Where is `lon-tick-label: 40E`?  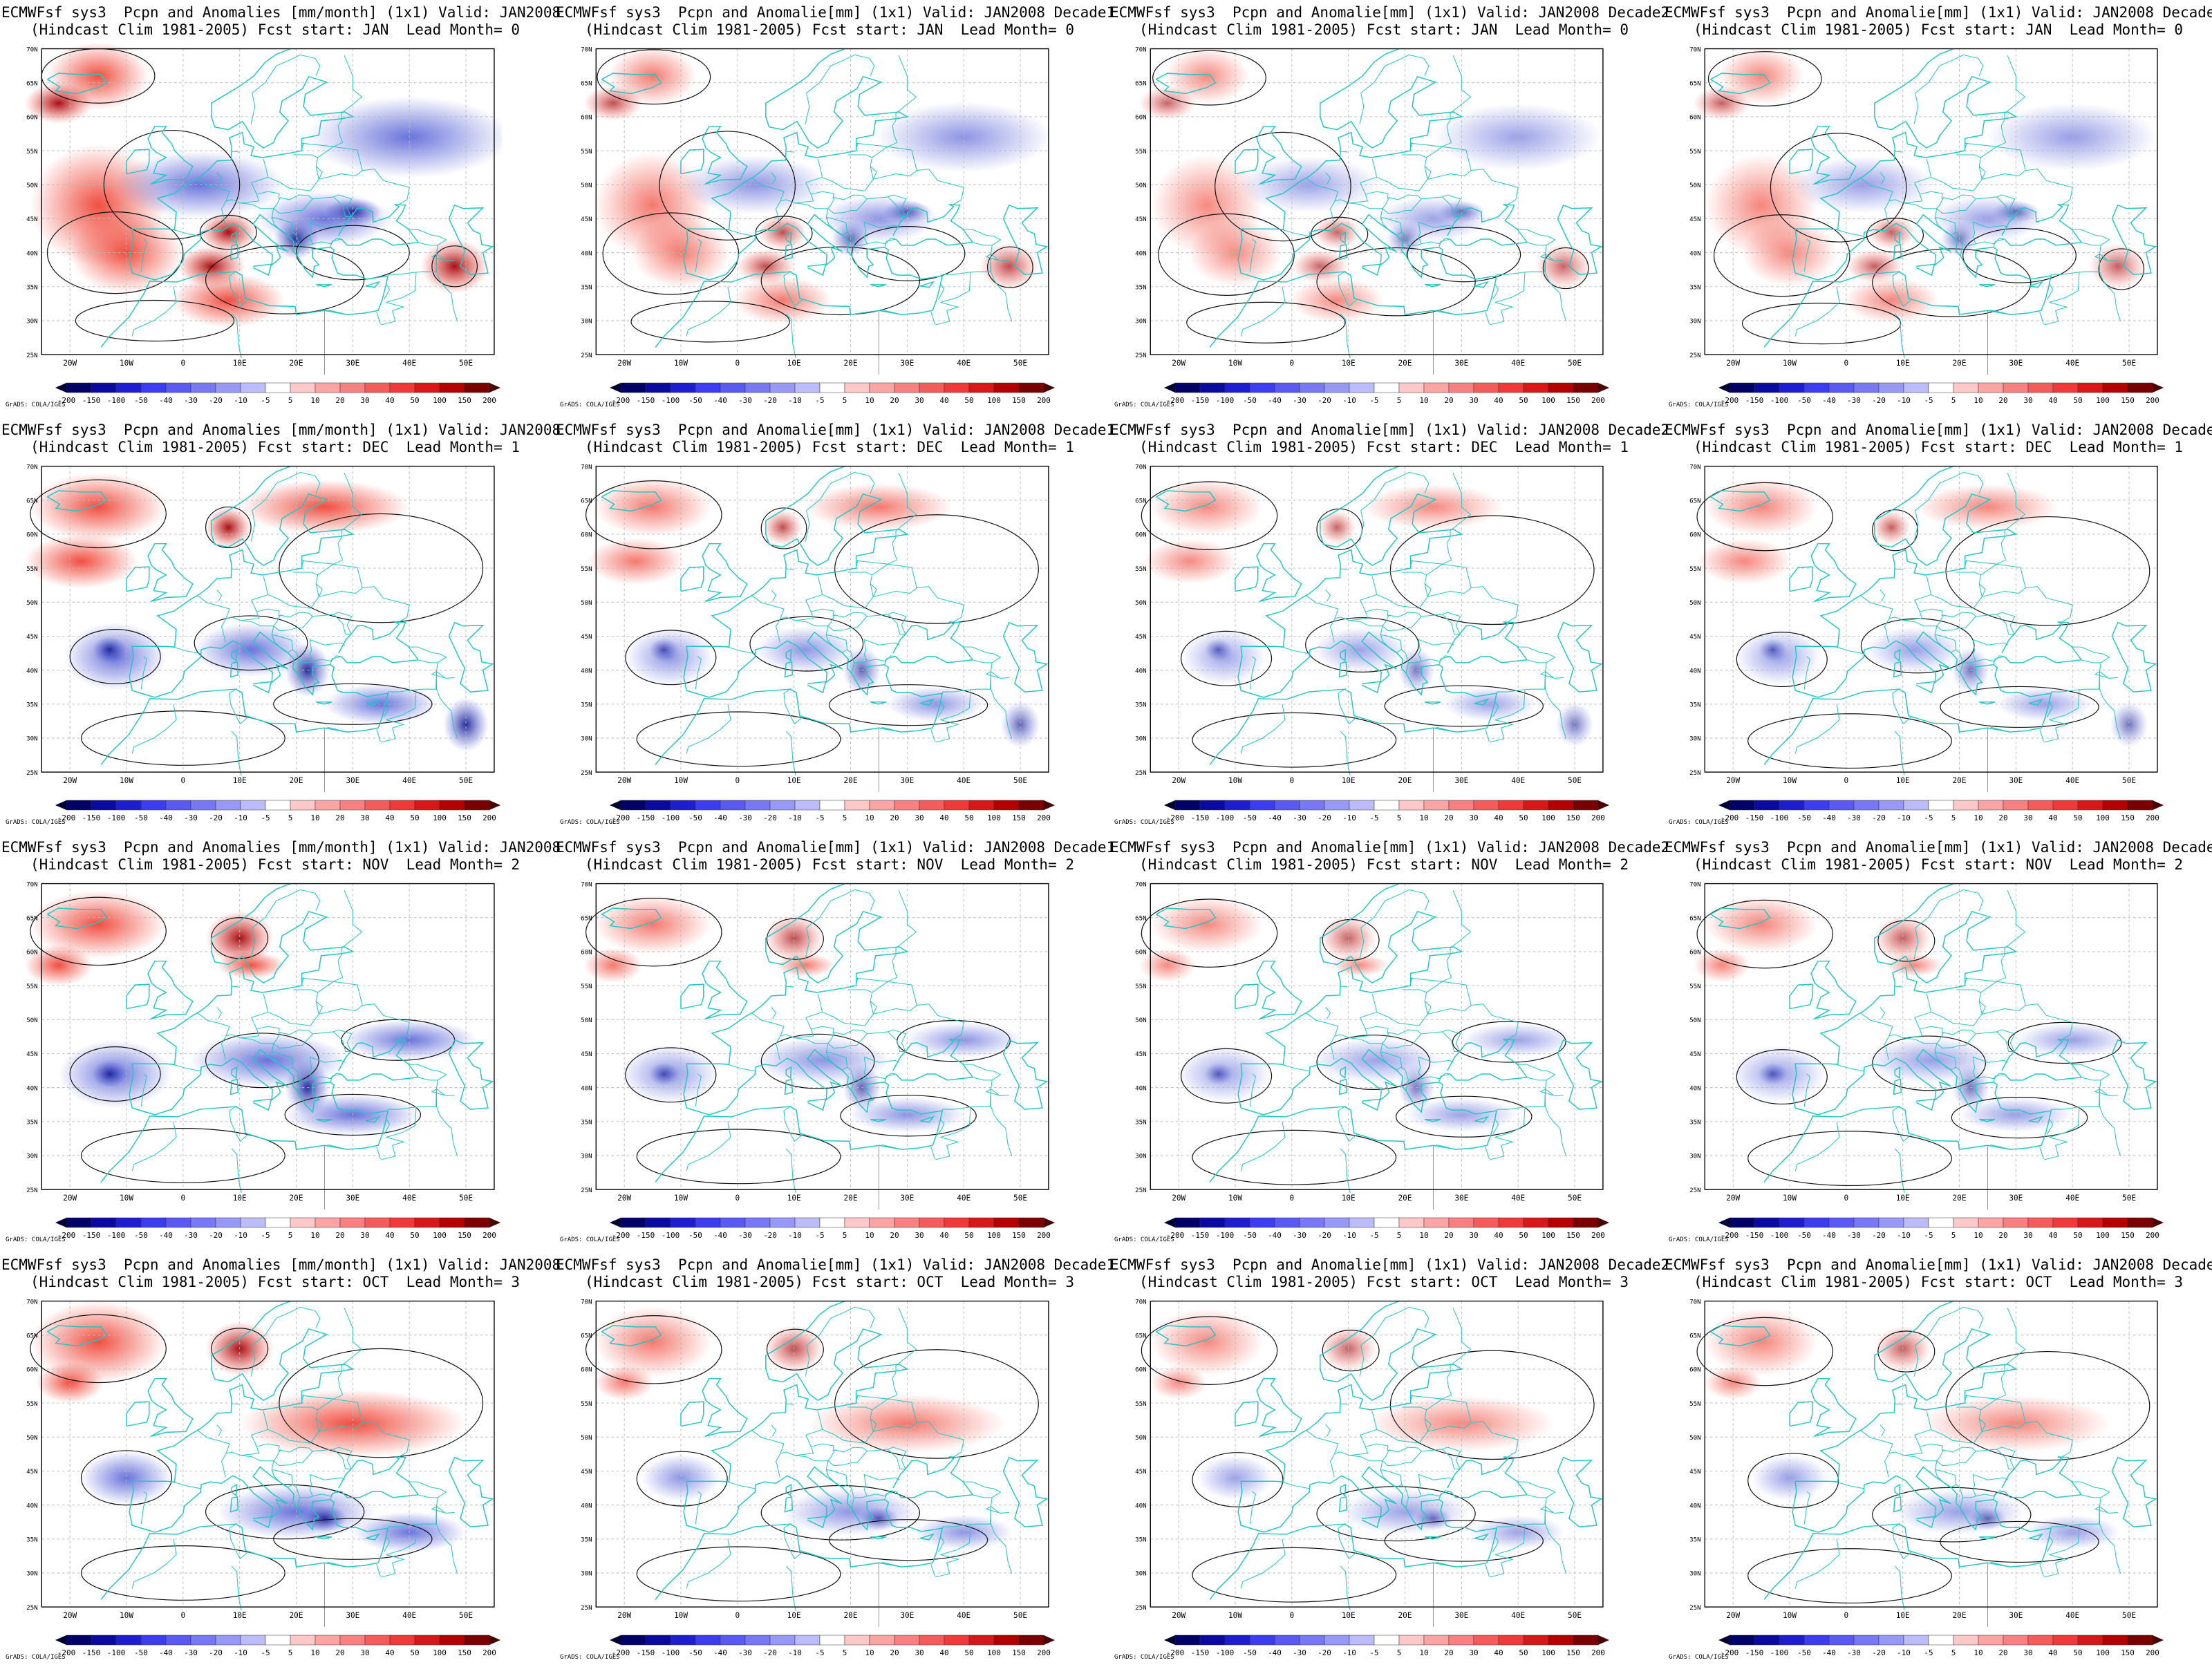
lon-tick-label: 40E is located at coordinates (409, 780).